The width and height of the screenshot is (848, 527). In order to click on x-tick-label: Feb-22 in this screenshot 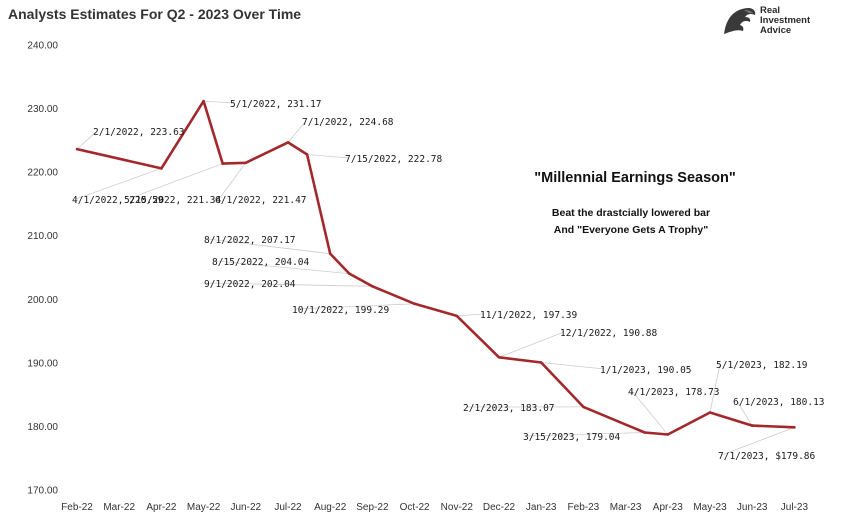, I will do `click(77, 507)`.